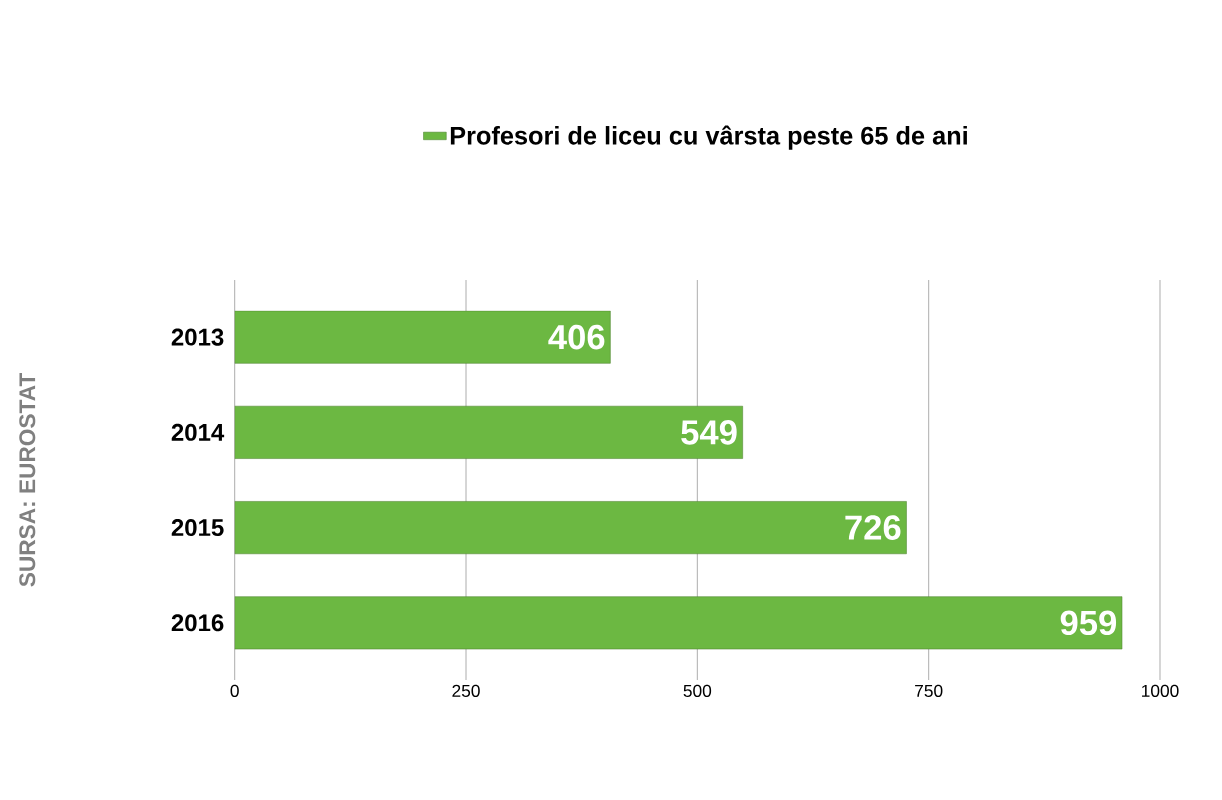 The width and height of the screenshot is (1222, 800). I want to click on y-tick-label: 2014, so click(198, 432).